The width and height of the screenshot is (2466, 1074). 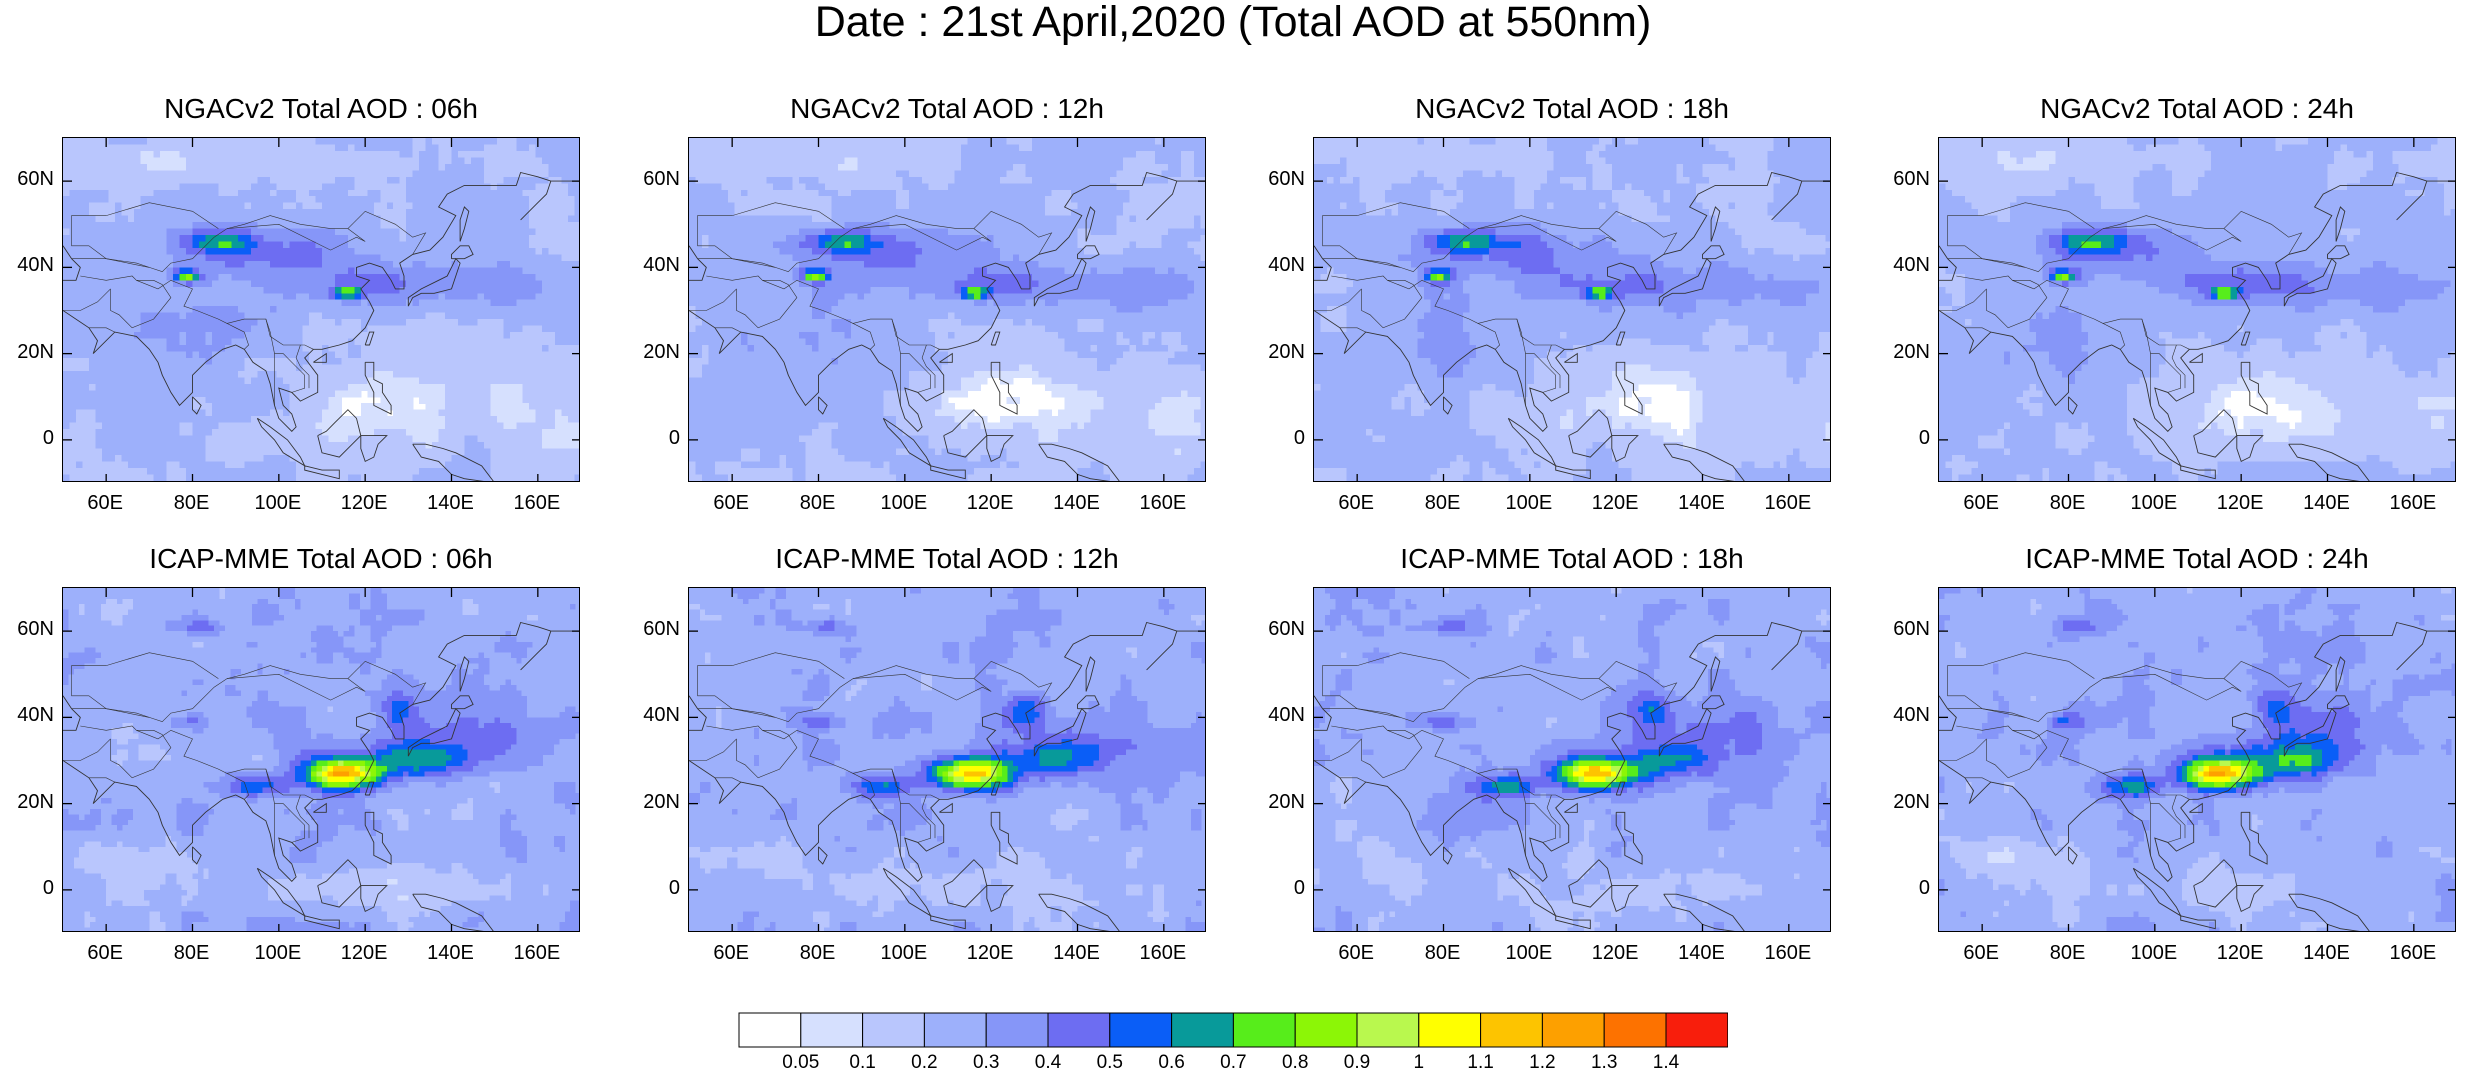 I want to click on panel-title: ICAP-MME Total AOD : 18h, so click(x=1572, y=559).